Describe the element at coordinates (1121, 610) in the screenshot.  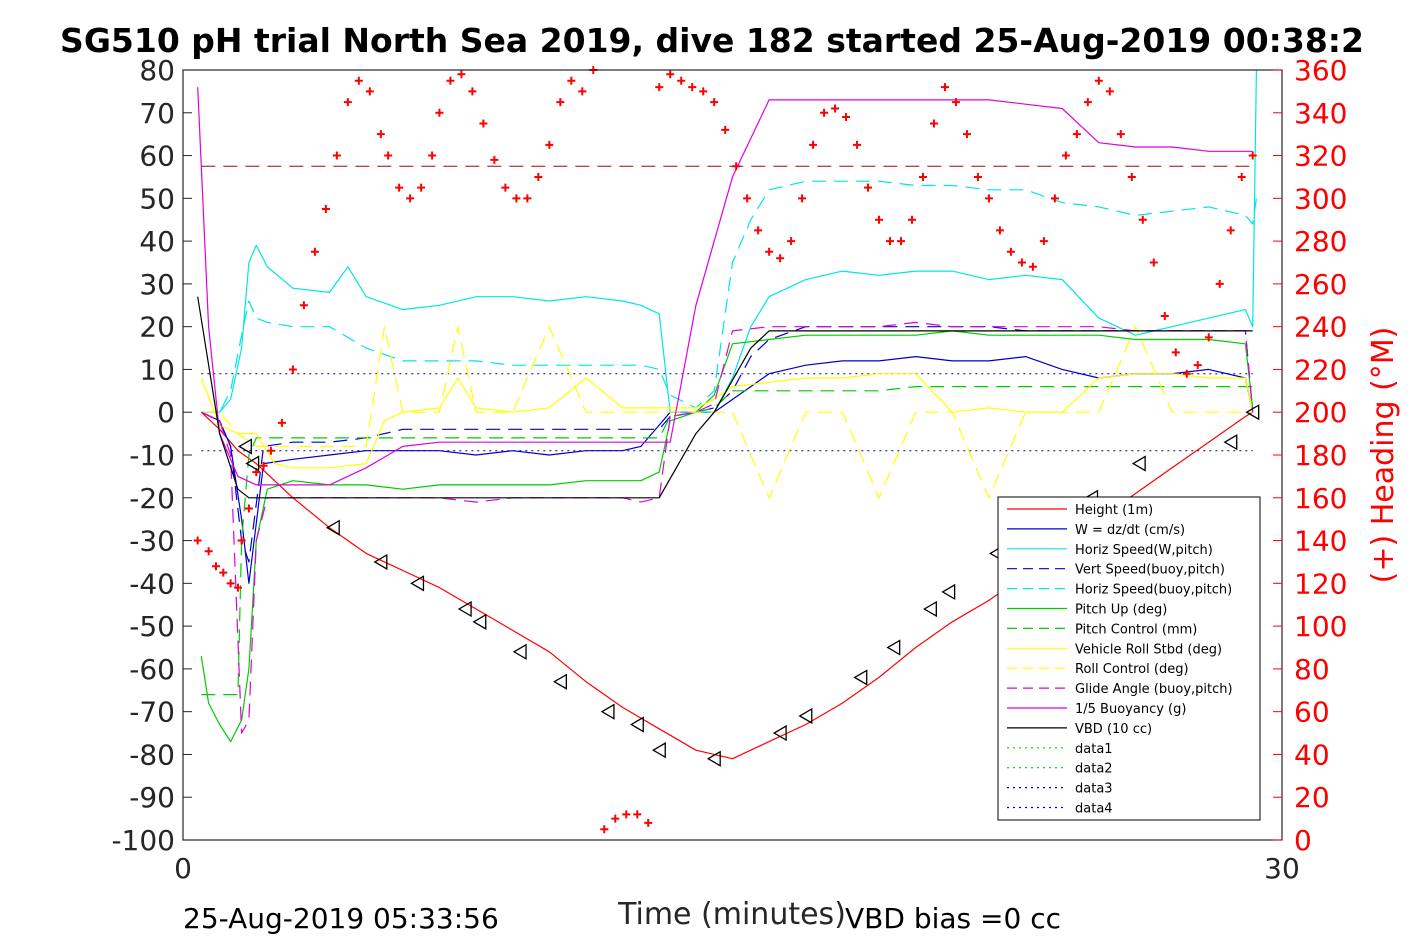
I see `legend-label: Pitch Up (deg)` at that location.